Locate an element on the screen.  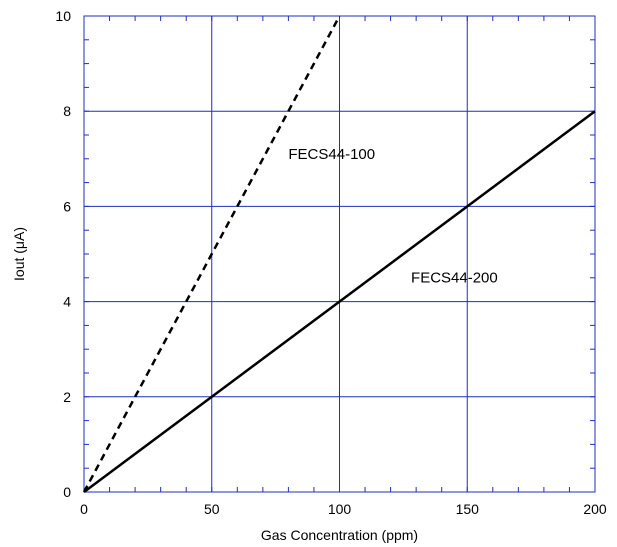
y-tick-label: 6 is located at coordinates (67, 206).